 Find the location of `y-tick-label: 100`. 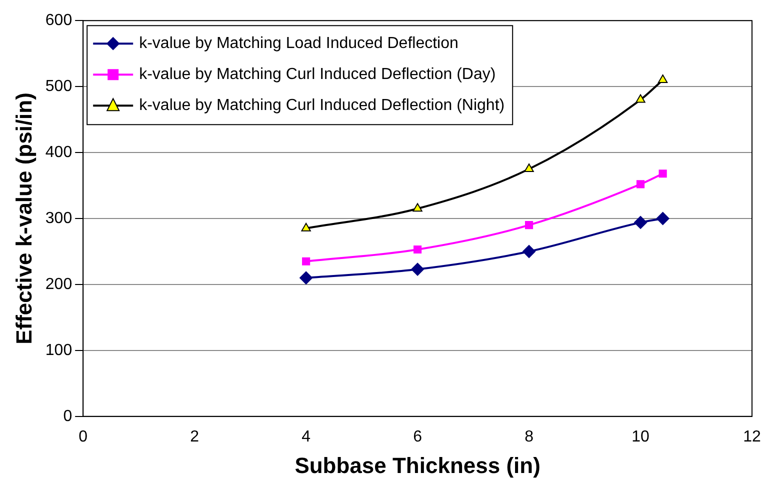

y-tick-label: 100 is located at coordinates (58, 350).